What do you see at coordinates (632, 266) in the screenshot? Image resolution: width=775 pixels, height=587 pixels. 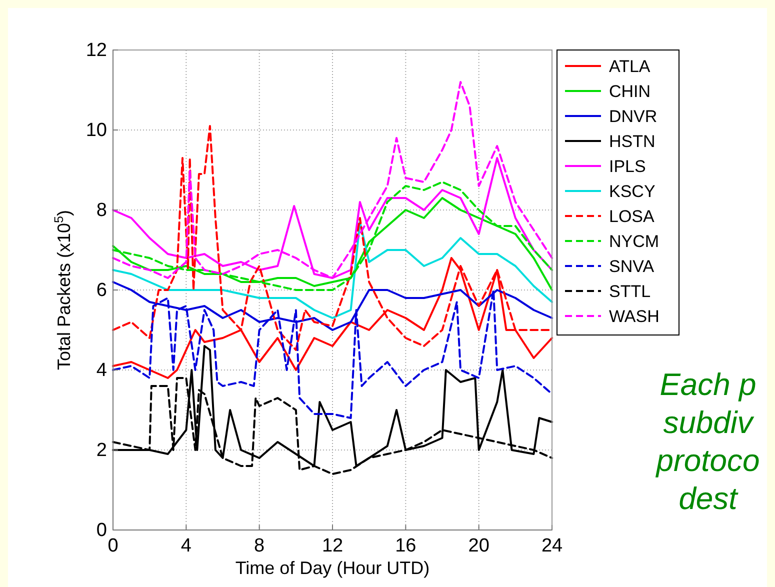 I see `legend-label: SNVA` at bounding box center [632, 266].